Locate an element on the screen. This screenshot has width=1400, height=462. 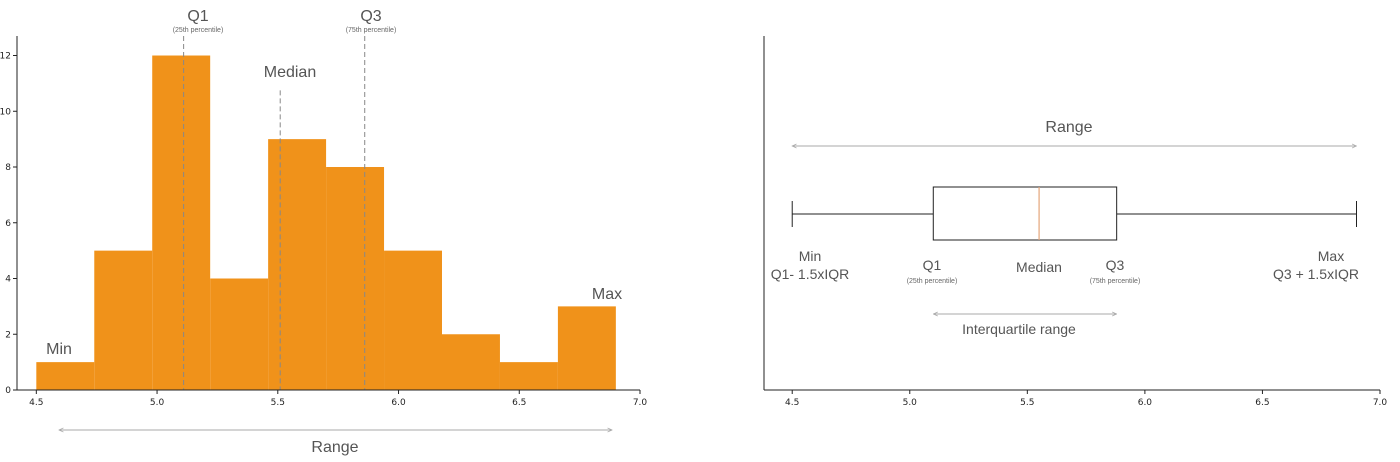
box-q1-label: Q1 is located at coordinates (932, 265).